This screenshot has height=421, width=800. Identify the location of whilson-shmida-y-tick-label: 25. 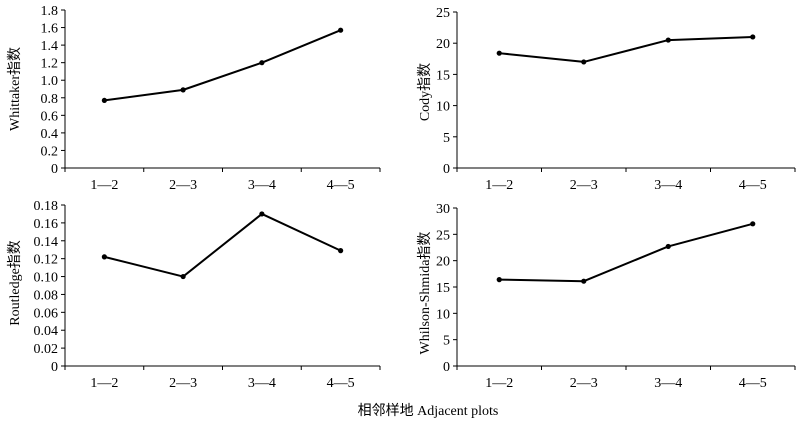
(443, 235).